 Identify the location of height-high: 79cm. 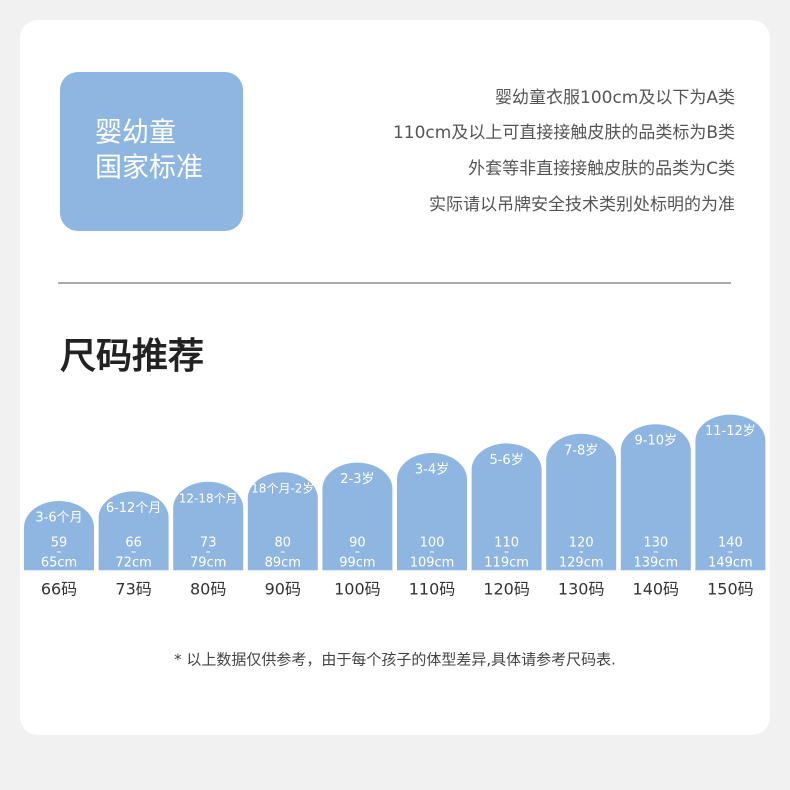
(208, 563).